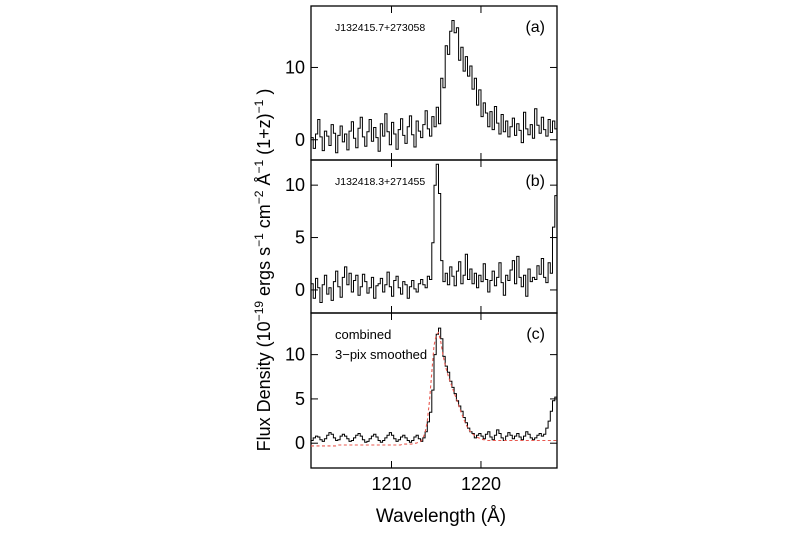 This screenshot has width=800, height=533. Describe the element at coordinates (535, 181) in the screenshot. I see `panel-letter: (b)` at that location.